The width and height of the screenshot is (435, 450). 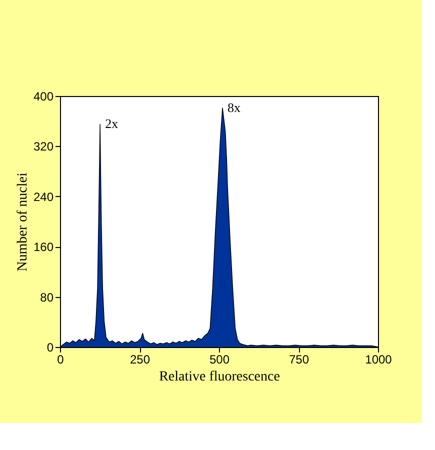 I want to click on y-tick-label: 0, so click(x=50, y=347).